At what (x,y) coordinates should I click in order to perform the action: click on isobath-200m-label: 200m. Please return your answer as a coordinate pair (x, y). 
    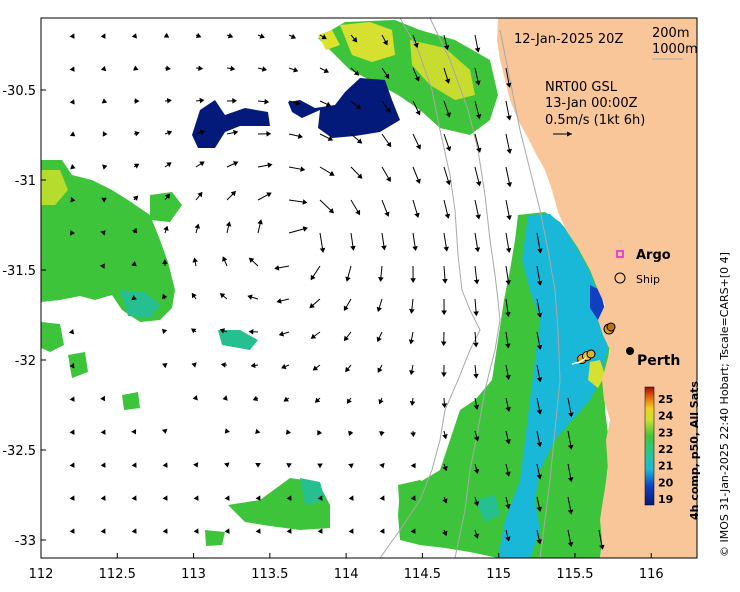
    Looking at the image, I should click on (670, 33).